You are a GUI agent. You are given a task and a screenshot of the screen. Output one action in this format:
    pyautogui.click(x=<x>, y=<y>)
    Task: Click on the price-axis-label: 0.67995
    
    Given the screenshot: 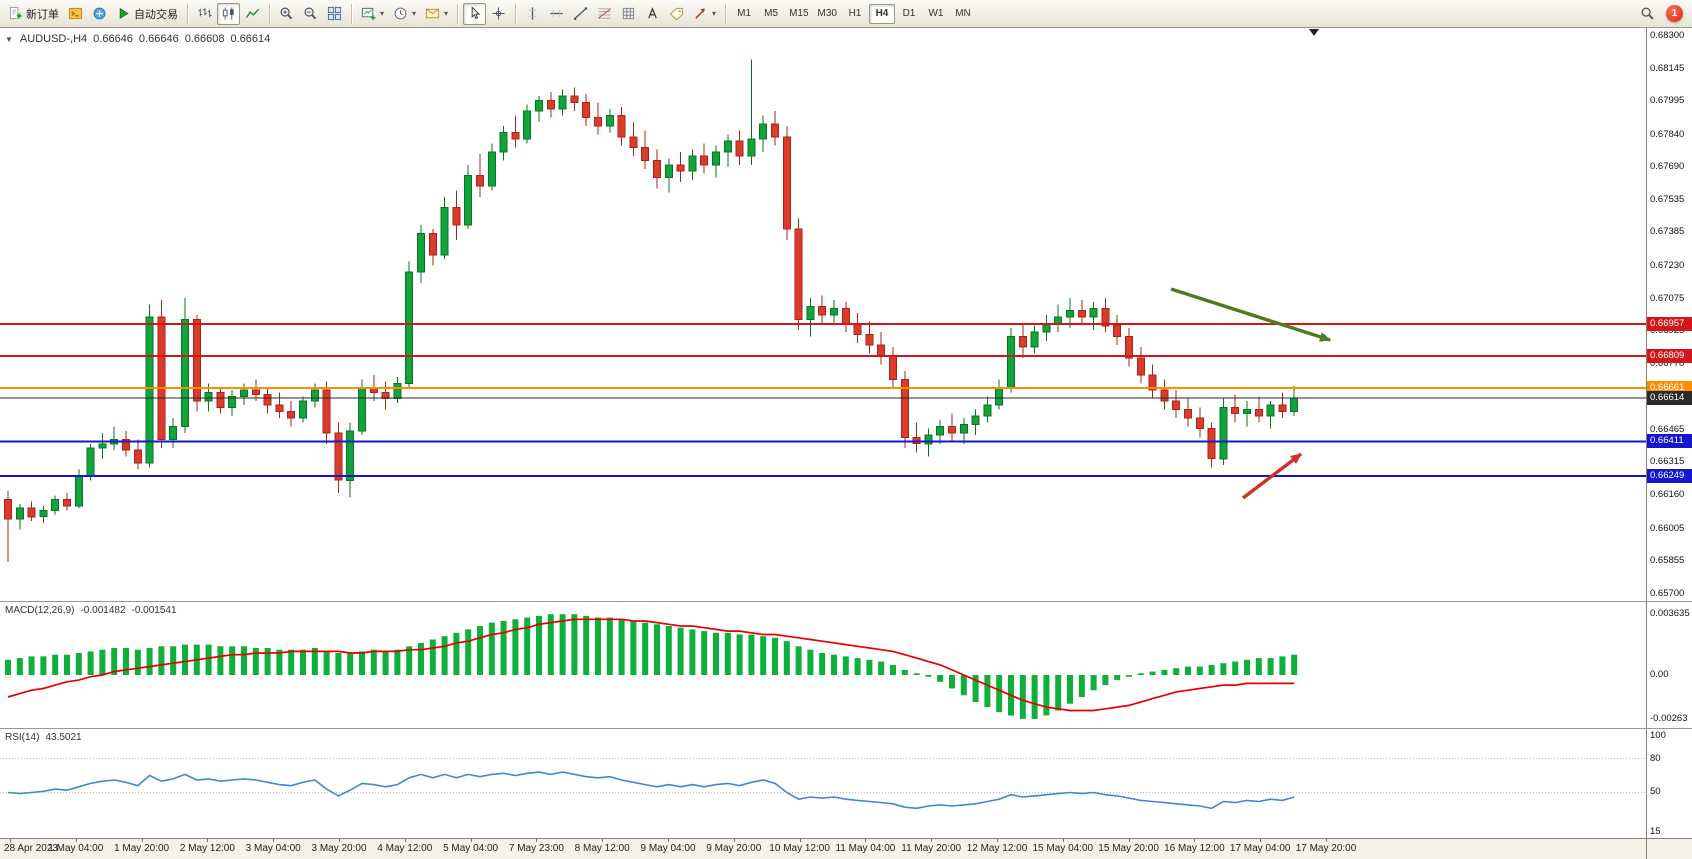 What is the action you would take?
    pyautogui.click(x=1667, y=101)
    